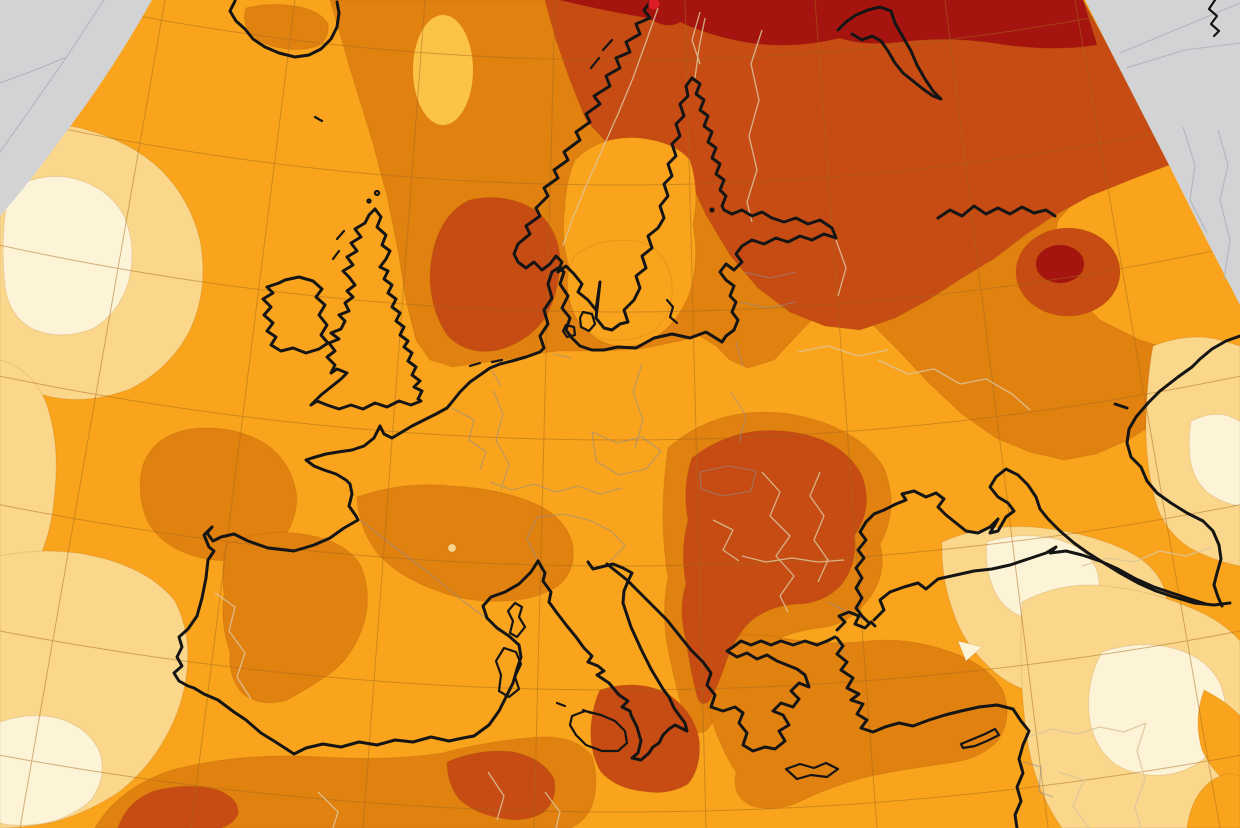  Describe the element at coordinates (1182, 471) in the screenshot. I see `coastline-caspian` at that location.